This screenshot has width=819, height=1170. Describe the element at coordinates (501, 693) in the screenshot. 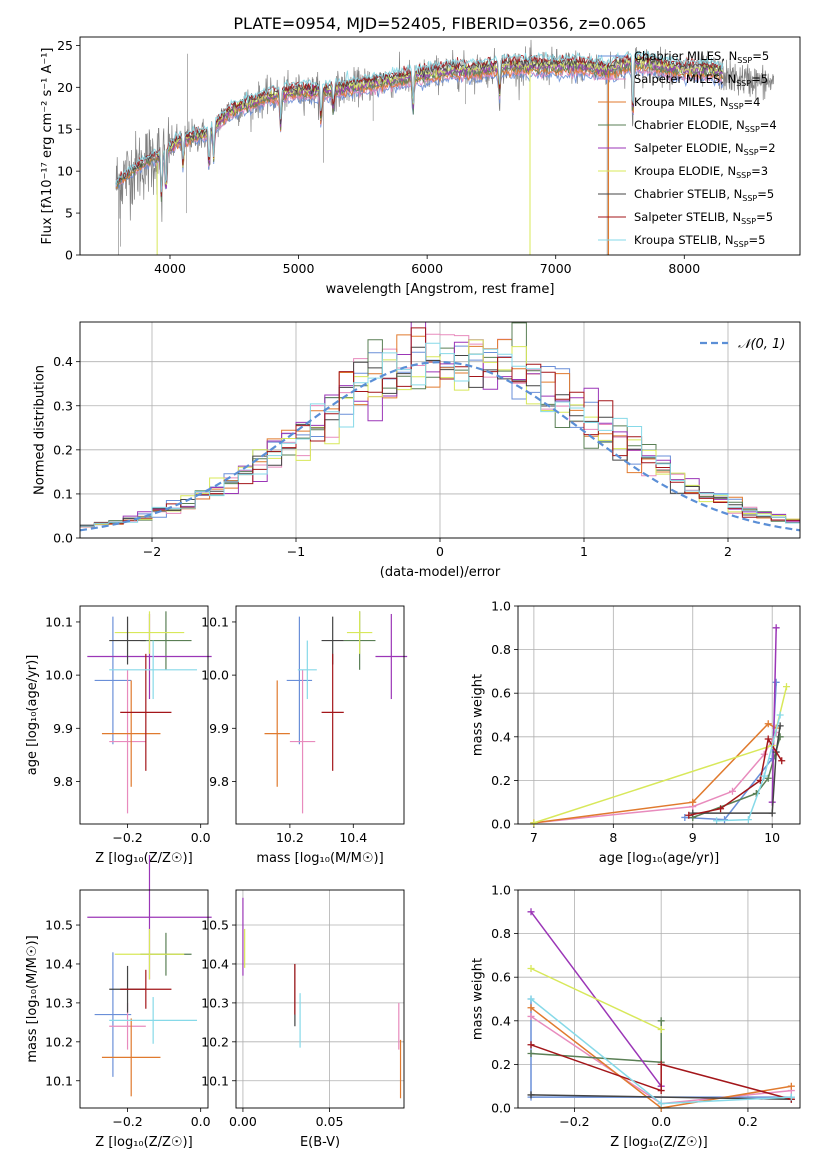

I see `y-tick-label: 0.6` at that location.